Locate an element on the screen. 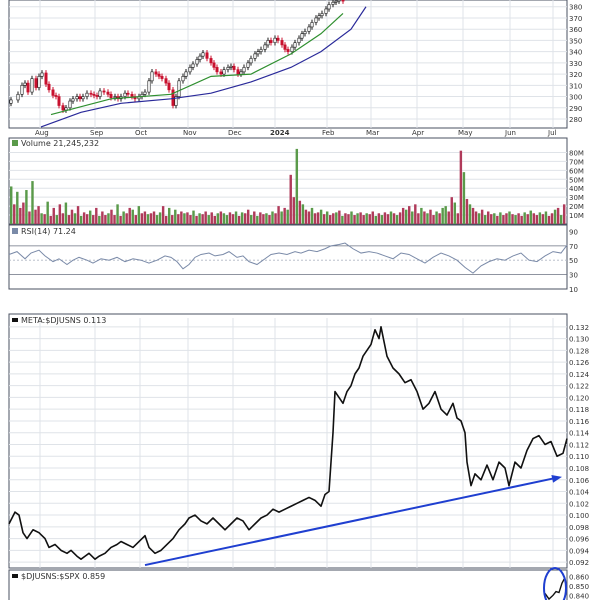 The height and width of the screenshot is (600, 600). volume-legend-swatch is located at coordinates (15, 143).